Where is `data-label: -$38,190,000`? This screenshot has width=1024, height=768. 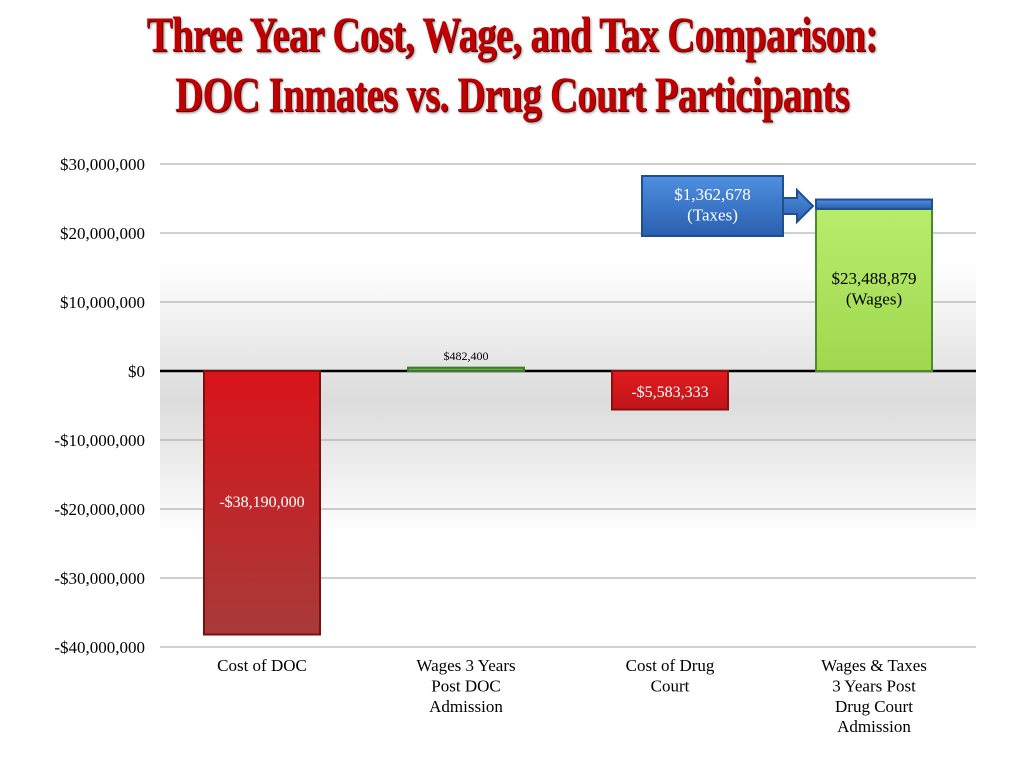
data-label: -$38,190,000 is located at coordinates (261, 502).